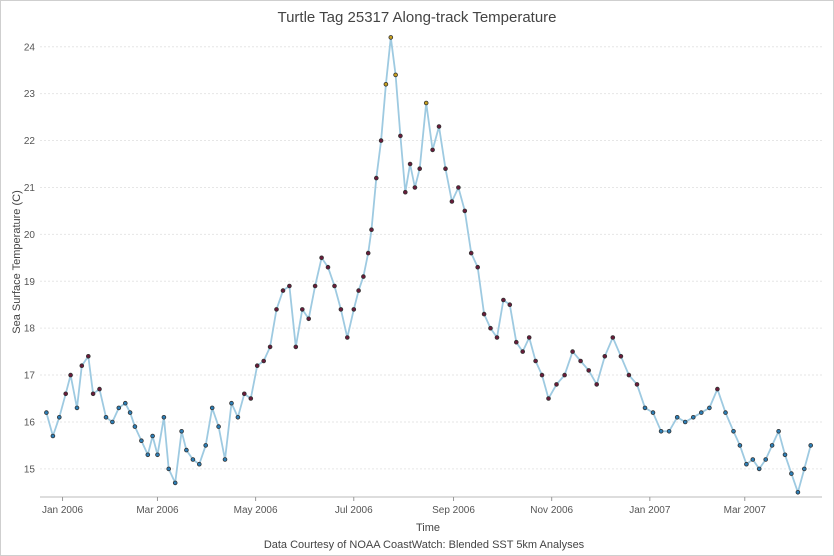 This screenshot has height=556, width=834. What do you see at coordinates (256, 510) in the screenshot?
I see `x-tick-label: May 2006` at bounding box center [256, 510].